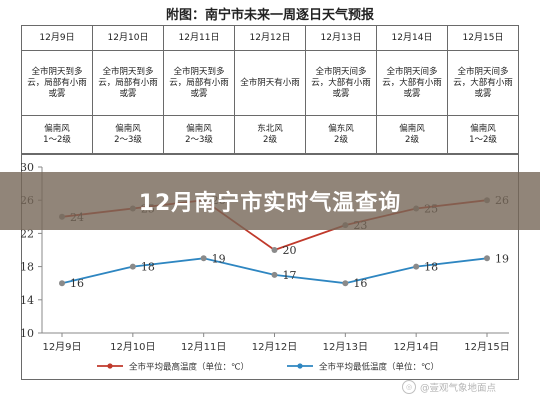  Describe the element at coordinates (128, 38) in the screenshot. I see `date-cell: 12月10日` at that location.